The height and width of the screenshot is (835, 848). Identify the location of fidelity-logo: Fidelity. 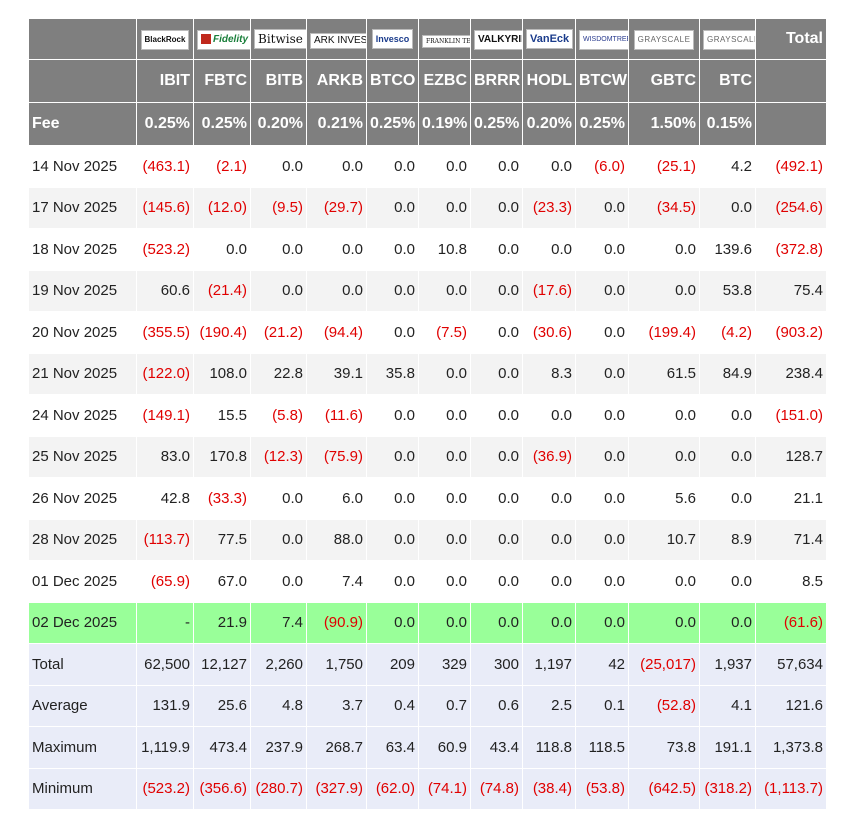
(222, 39).